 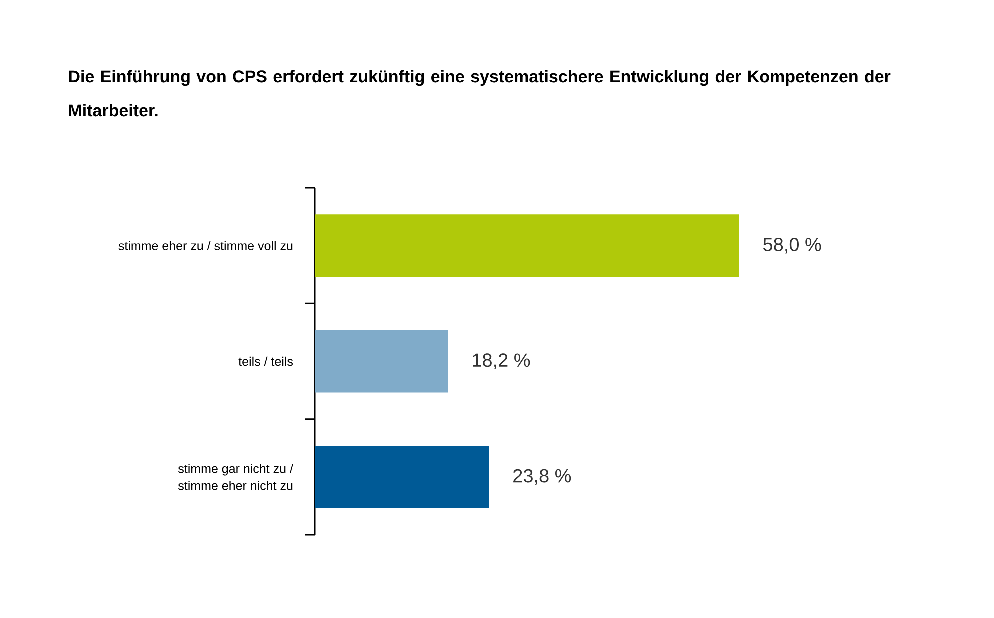 What do you see at coordinates (266, 361) in the screenshot?
I see `y-tick-label: teils / teils` at bounding box center [266, 361].